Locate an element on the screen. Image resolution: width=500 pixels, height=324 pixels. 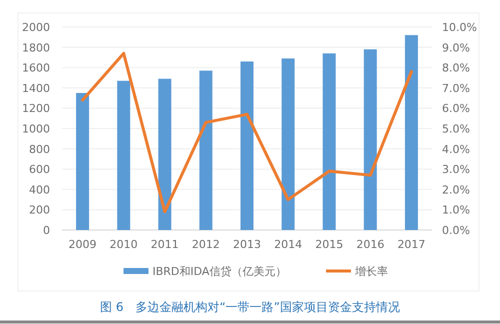
x-tick-label: 2009 is located at coordinates (82, 244).